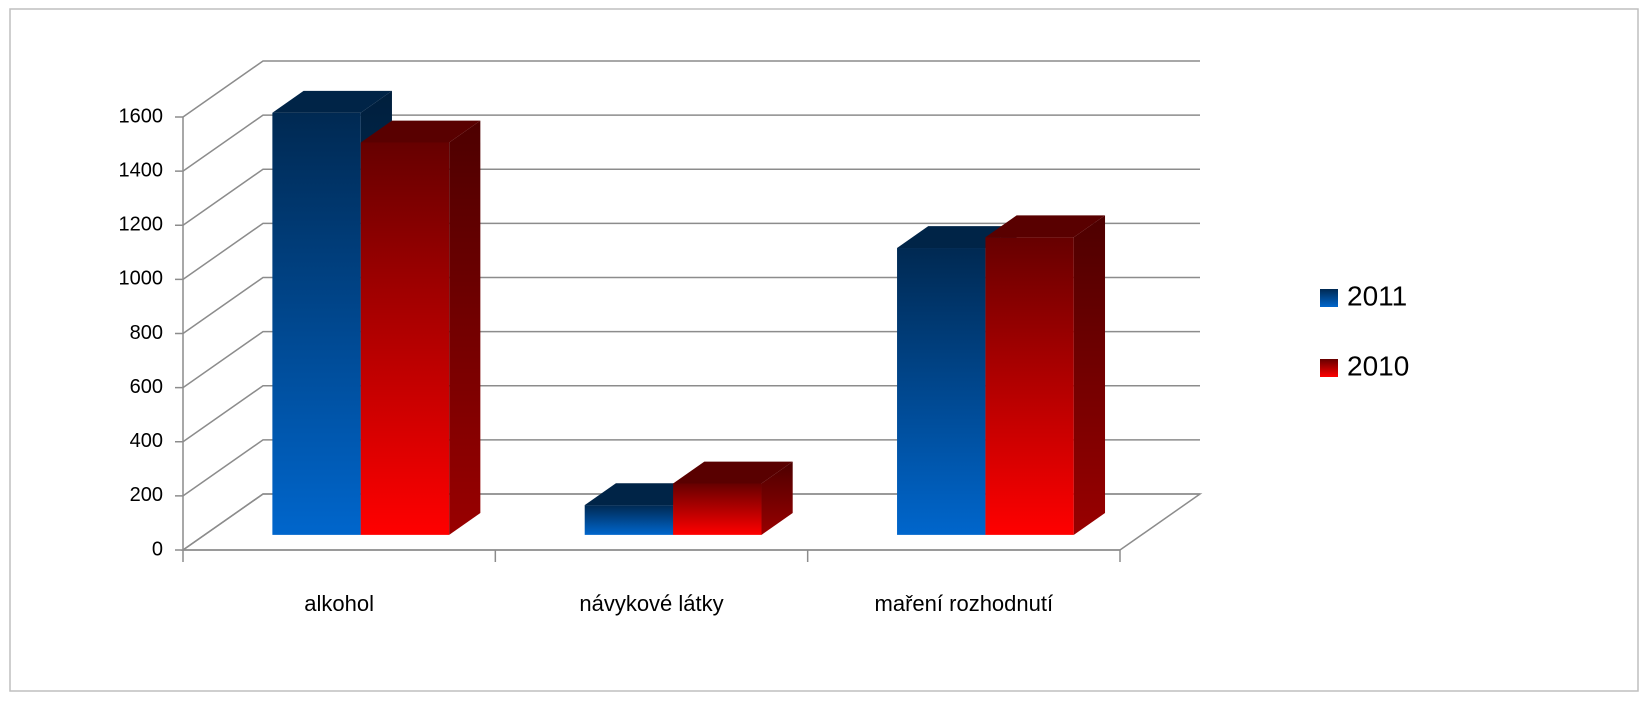 The width and height of the screenshot is (1648, 701). Describe the element at coordinates (157, 549) in the screenshot. I see `y-tick-label: 0` at that location.